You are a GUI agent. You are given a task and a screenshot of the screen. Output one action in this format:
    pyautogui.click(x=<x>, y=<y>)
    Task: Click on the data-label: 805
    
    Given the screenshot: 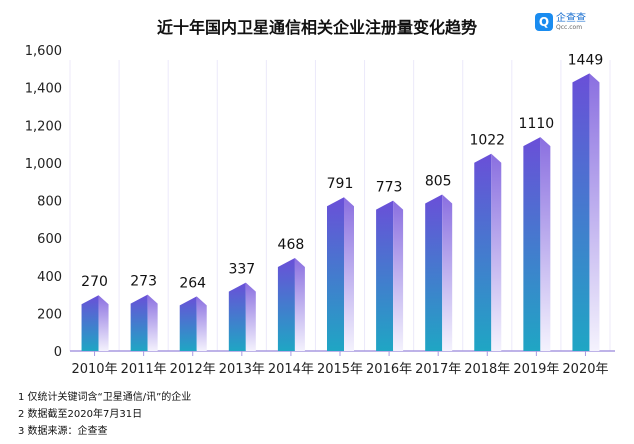 What is the action you would take?
    pyautogui.click(x=438, y=182)
    